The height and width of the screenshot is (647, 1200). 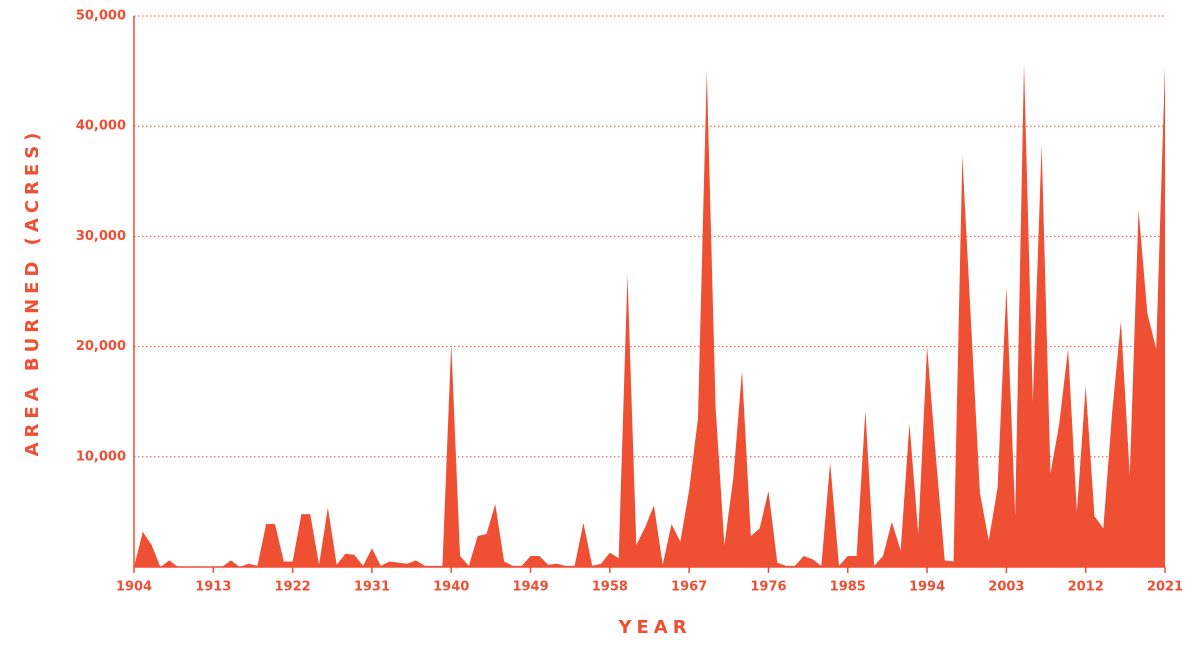 I want to click on x-tick-label: 1904, so click(x=134, y=587).